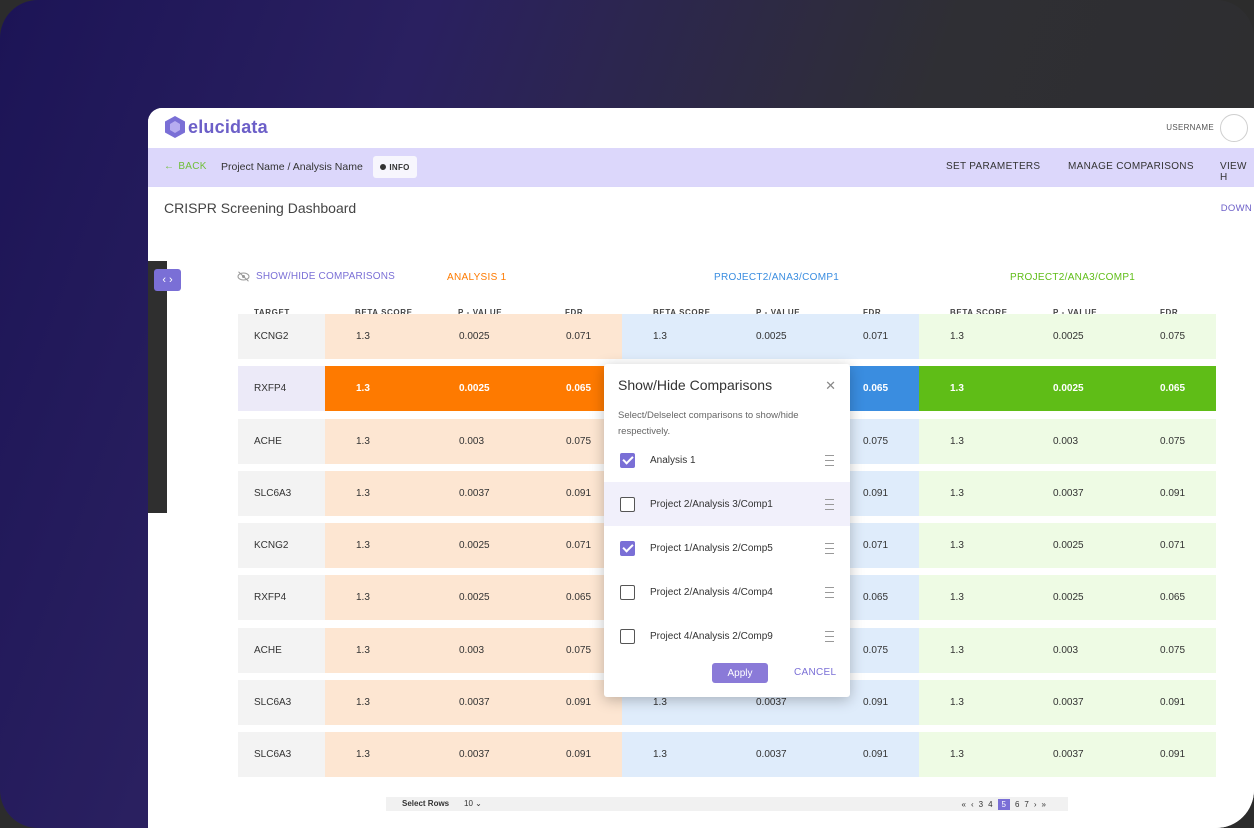  I want to click on back-button: ← BACK, so click(185, 166).